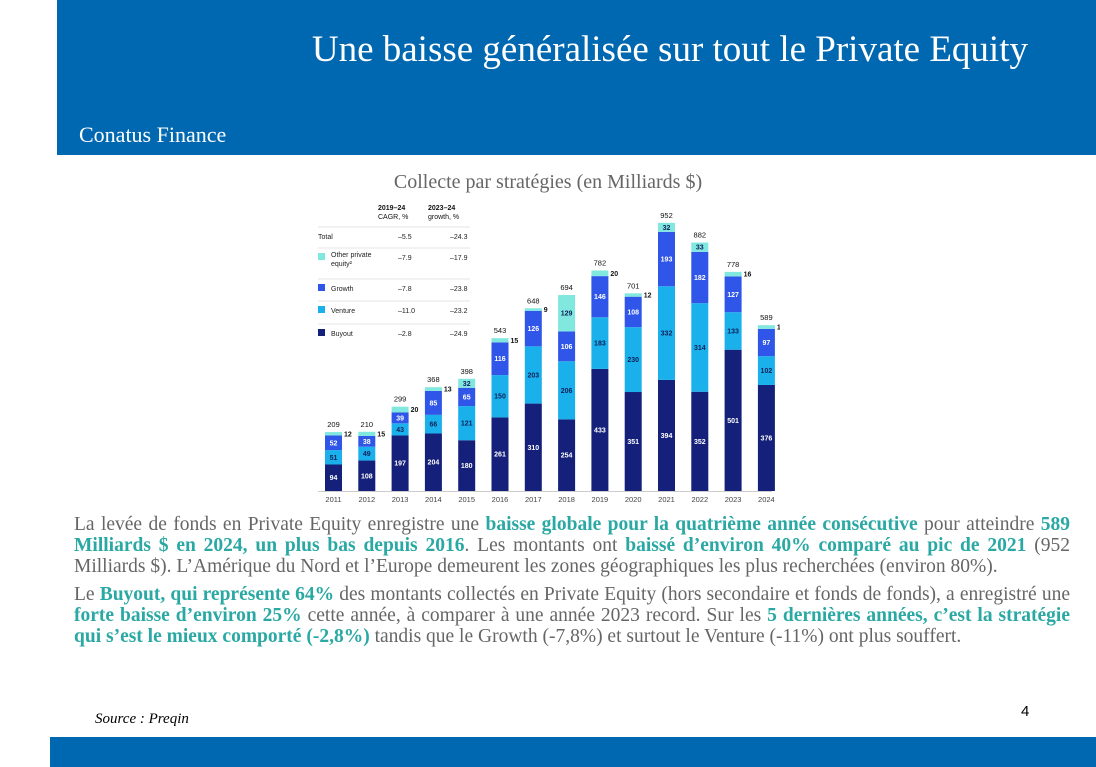  Describe the element at coordinates (666, 215) in the screenshot. I see `total-label: 952` at that location.